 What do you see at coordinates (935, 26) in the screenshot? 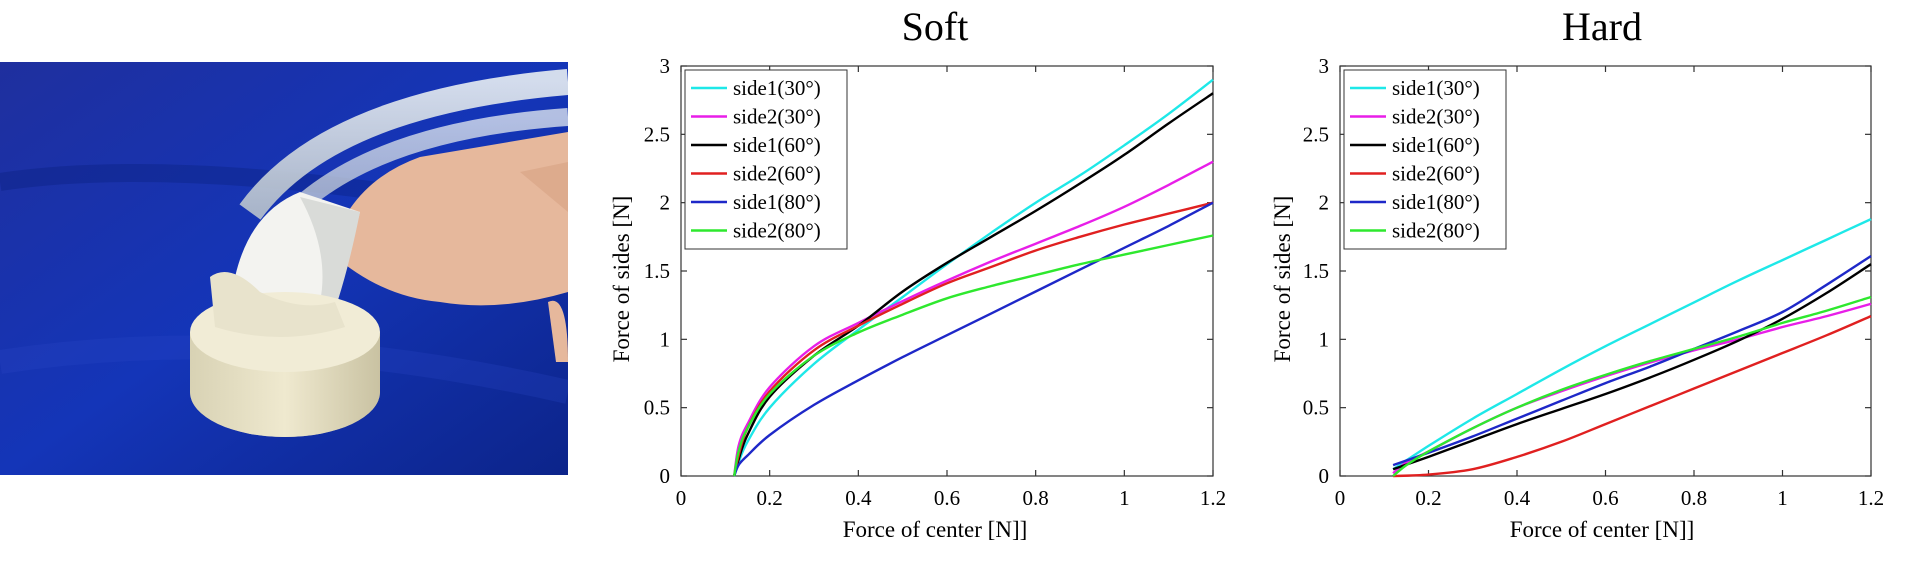
I see `chart-title: Soft` at bounding box center [935, 26].